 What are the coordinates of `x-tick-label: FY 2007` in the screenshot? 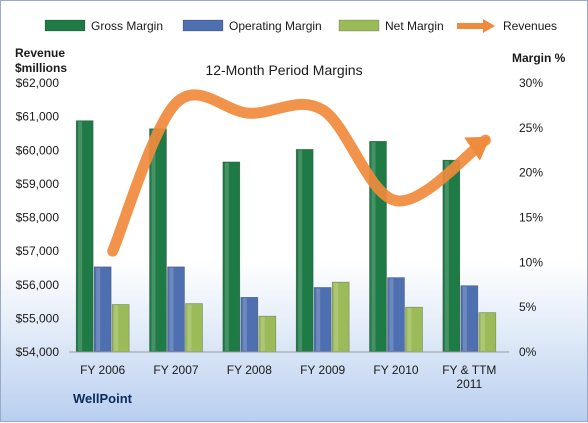 It's located at (175, 370).